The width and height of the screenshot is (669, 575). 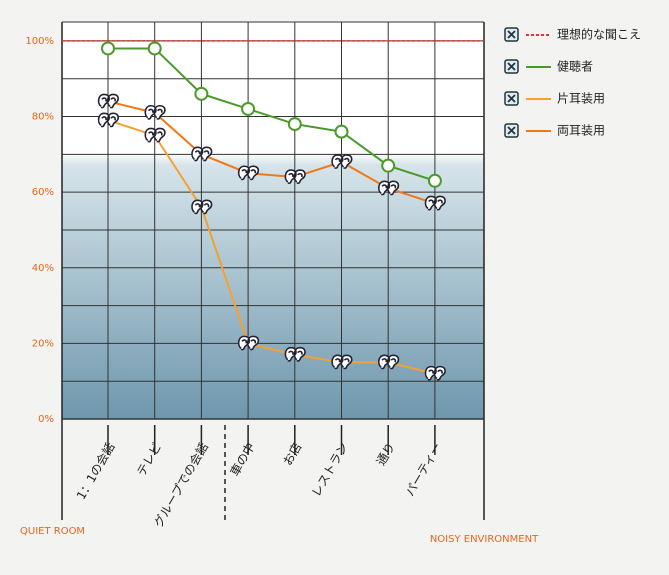 I want to click on legend-label: 健聴者, so click(x=575, y=67).